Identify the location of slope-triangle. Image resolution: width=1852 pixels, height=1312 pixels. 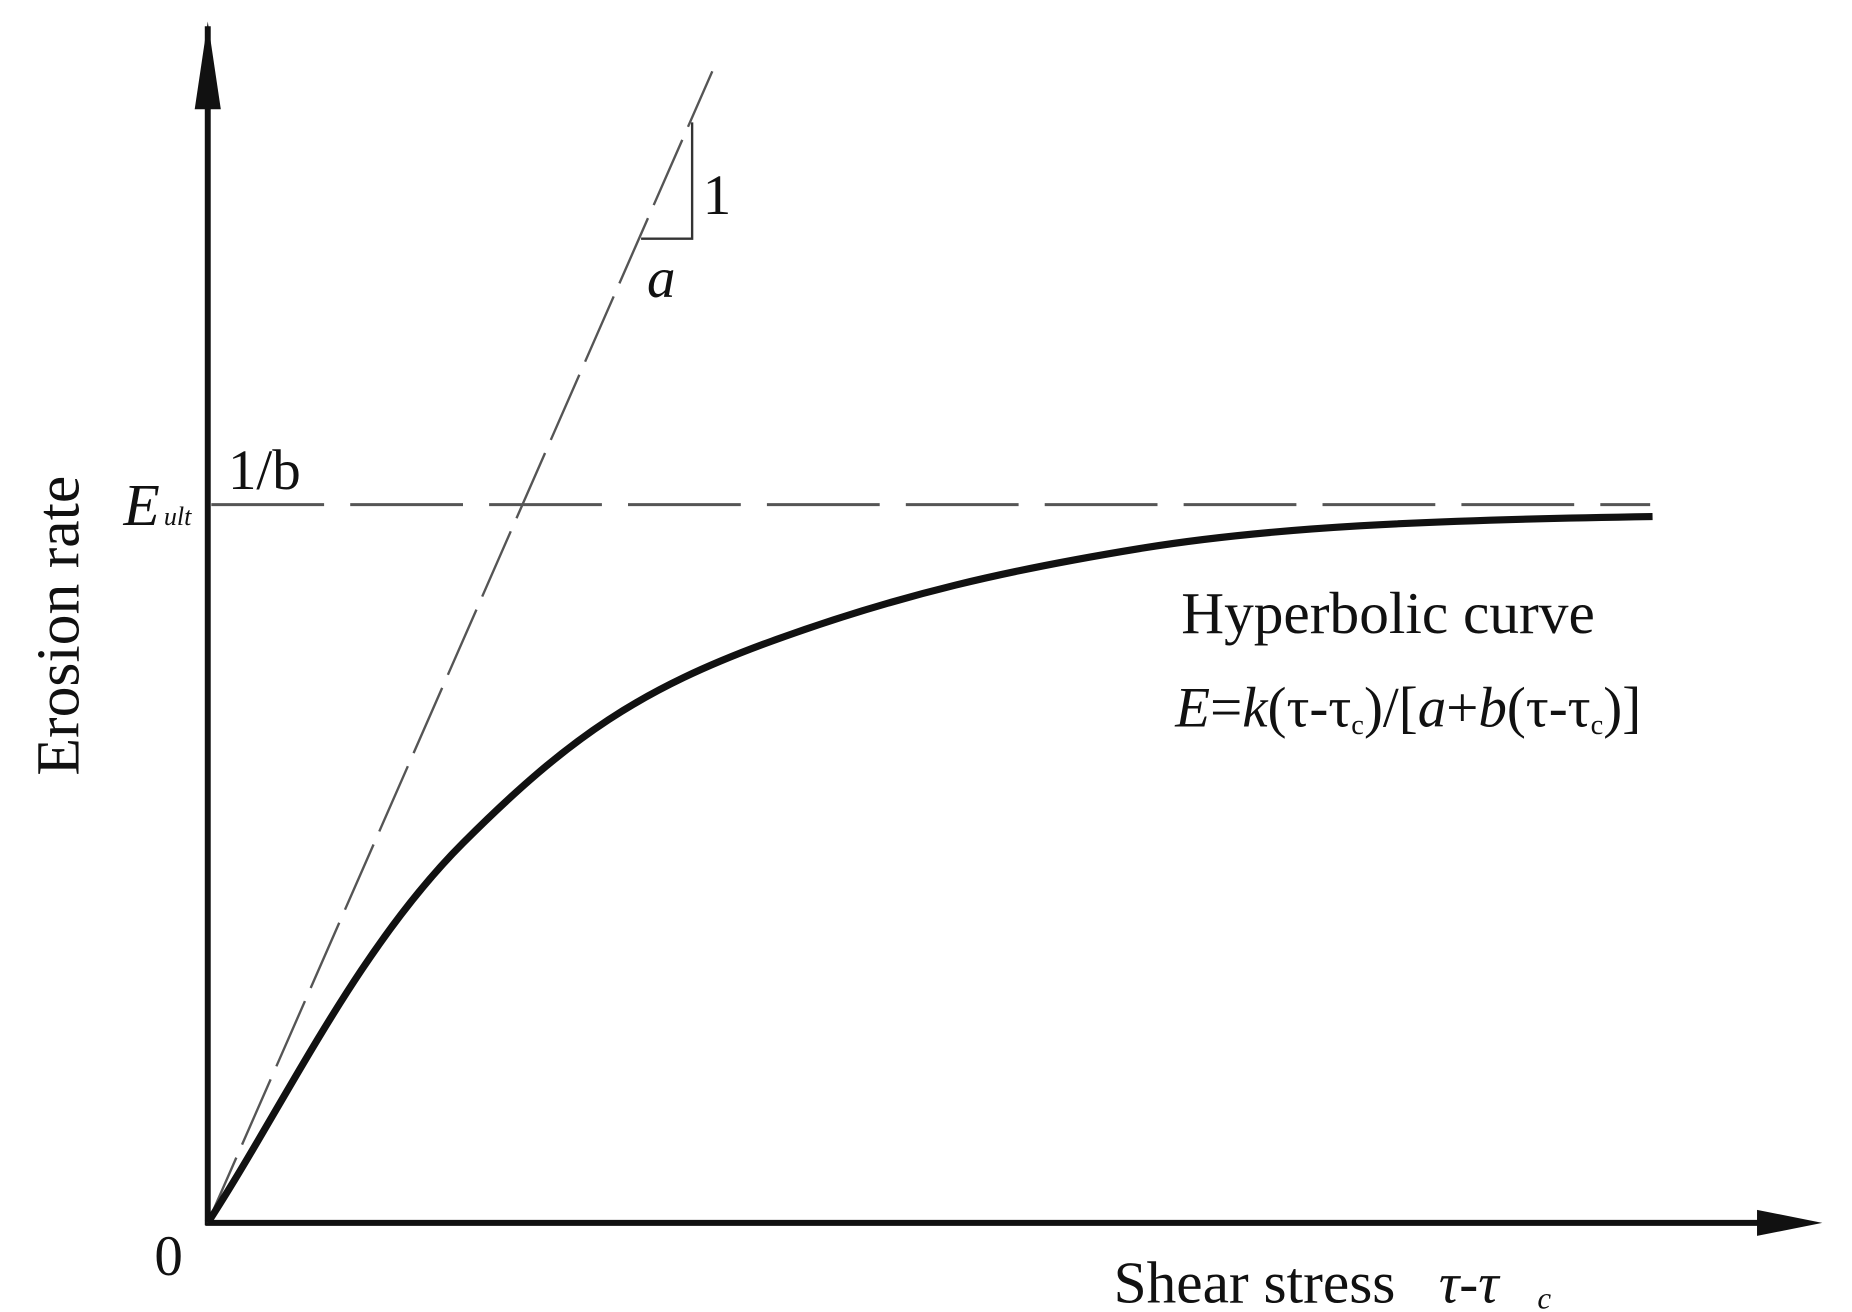
(667, 181).